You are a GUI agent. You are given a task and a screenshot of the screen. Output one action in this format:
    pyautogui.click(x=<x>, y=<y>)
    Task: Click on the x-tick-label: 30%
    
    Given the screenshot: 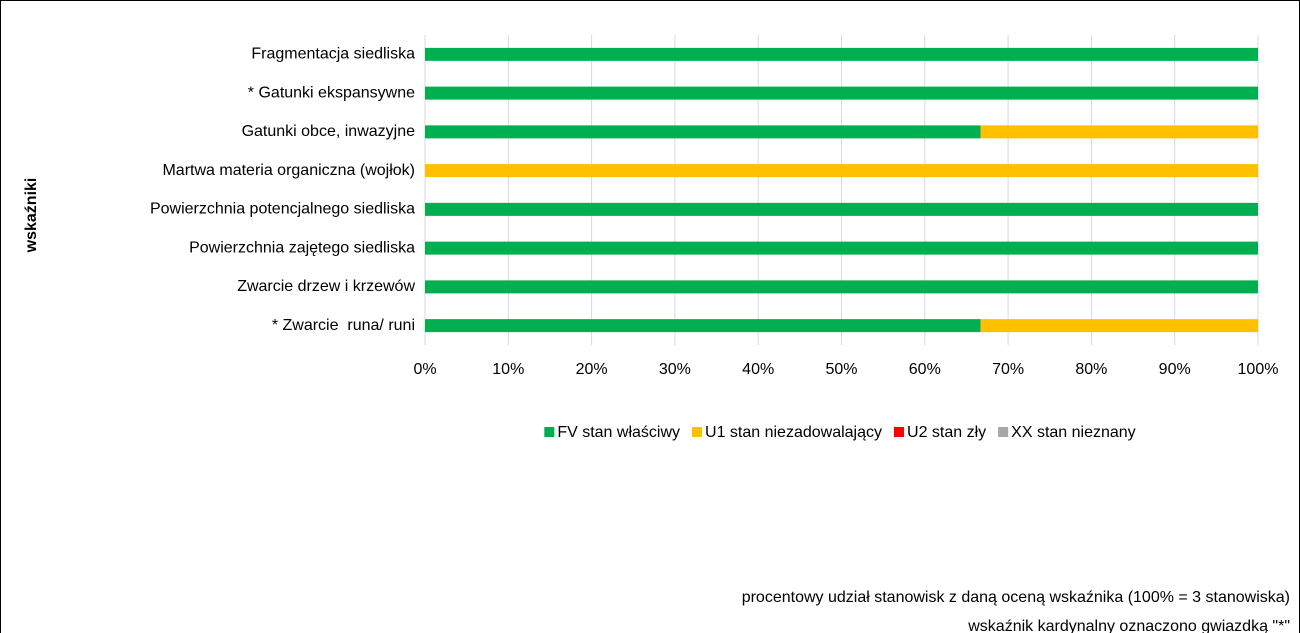 What is the action you would take?
    pyautogui.click(x=675, y=369)
    